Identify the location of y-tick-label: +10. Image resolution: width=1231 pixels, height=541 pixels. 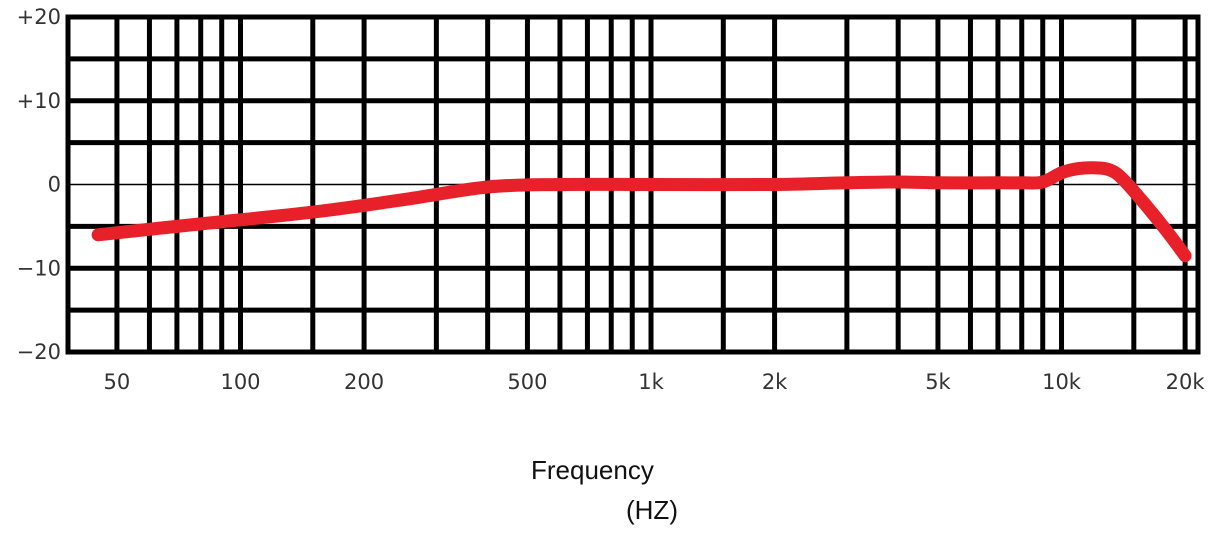
(39, 101).